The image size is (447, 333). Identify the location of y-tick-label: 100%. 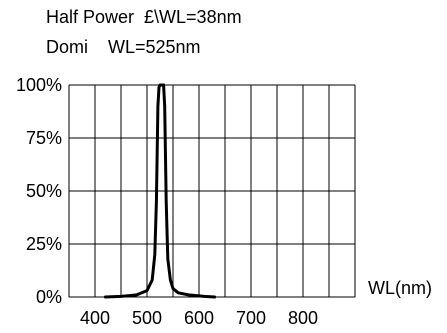
(39, 85).